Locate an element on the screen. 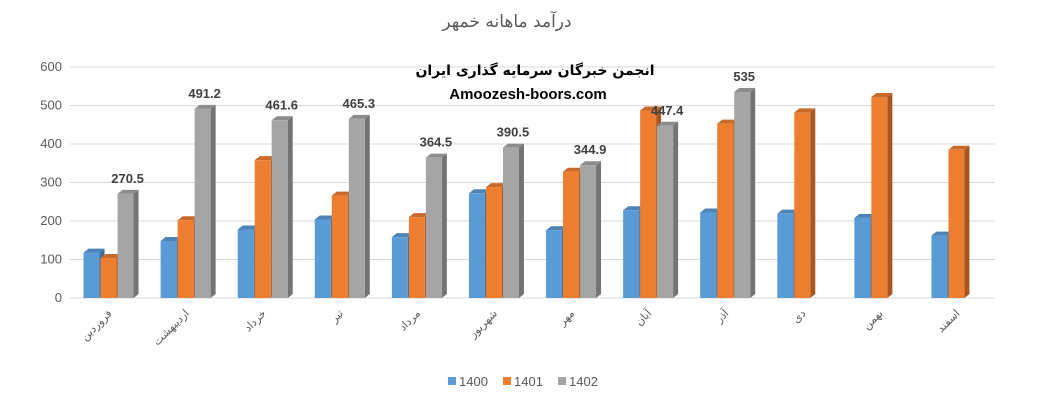  legend: 1400 1401 1402 is located at coordinates (523, 381).